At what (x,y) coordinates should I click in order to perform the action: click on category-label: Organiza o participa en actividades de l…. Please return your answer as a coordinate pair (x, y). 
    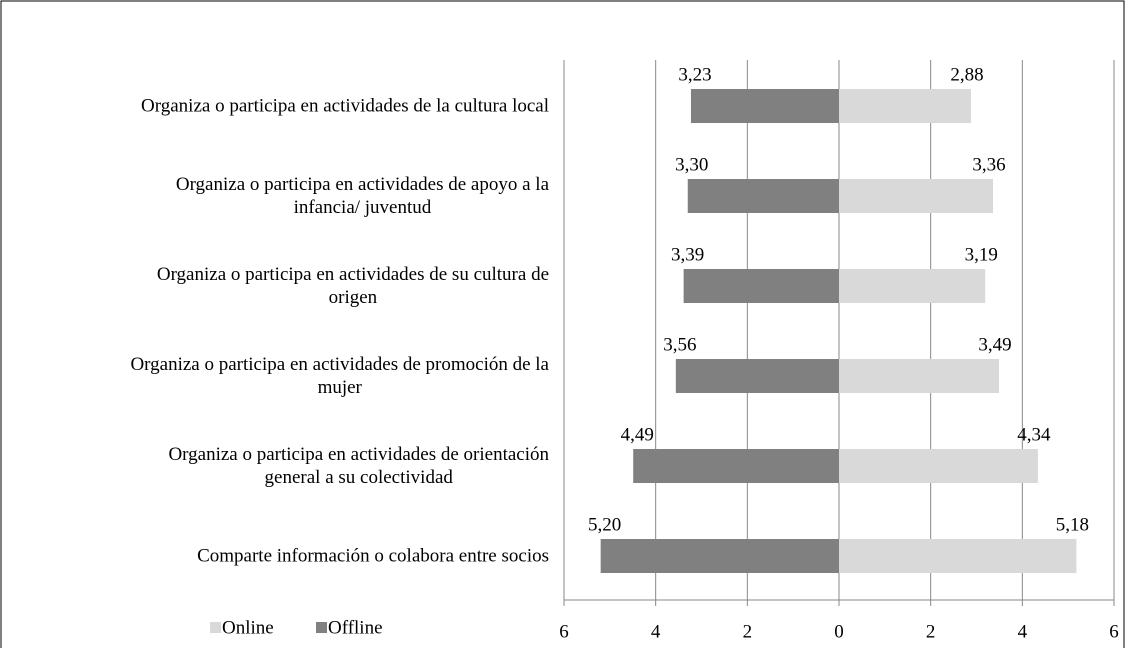
    Looking at the image, I should click on (345, 106).